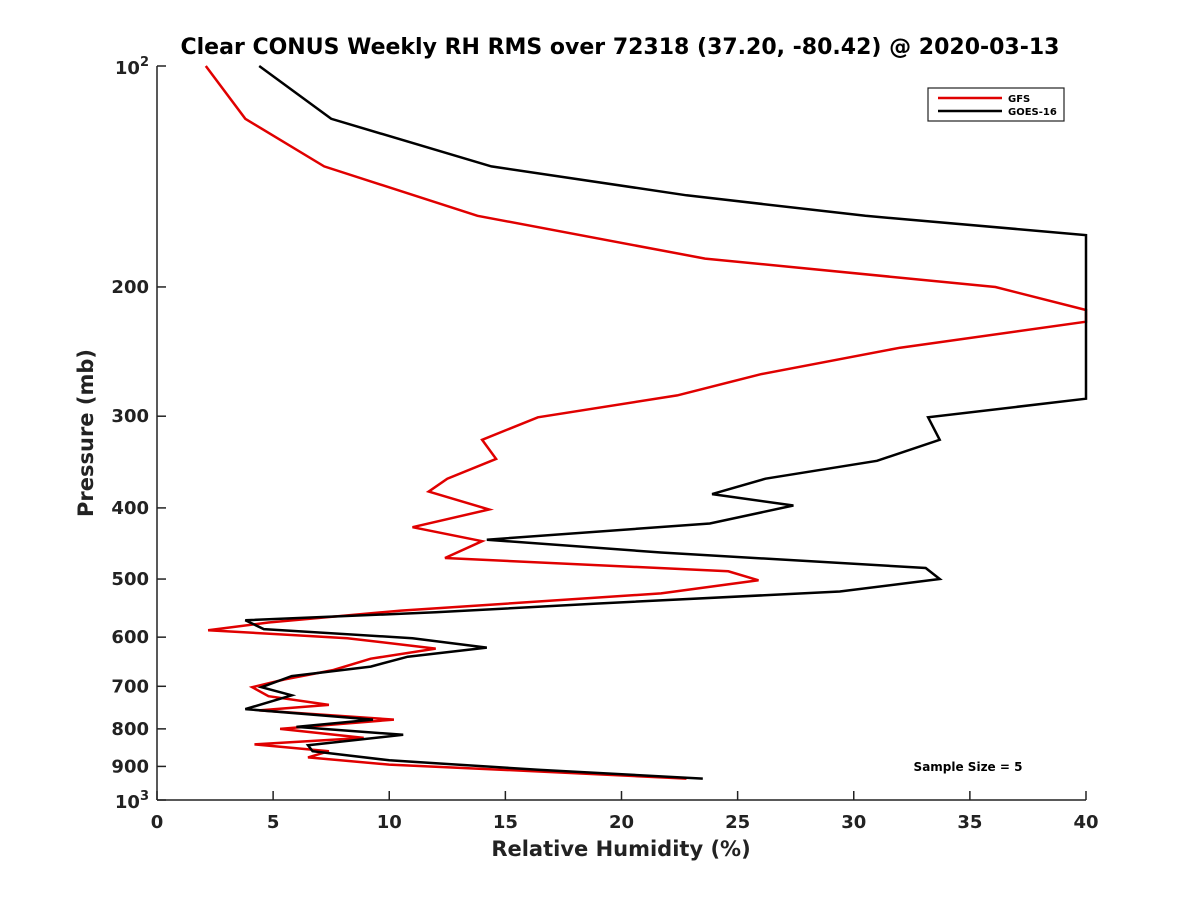  What do you see at coordinates (130, 766) in the screenshot?
I see `y-tick-label: 900` at bounding box center [130, 766].